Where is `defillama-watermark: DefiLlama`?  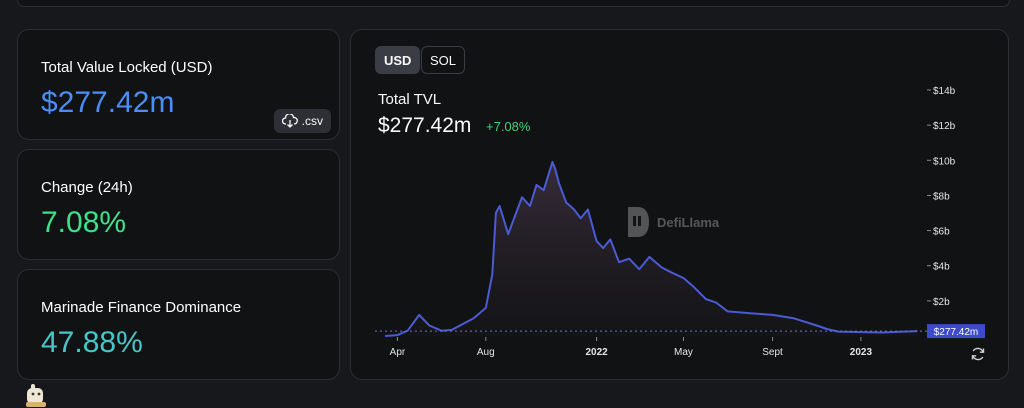
defillama-watermark: DefiLlama is located at coordinates (672, 222).